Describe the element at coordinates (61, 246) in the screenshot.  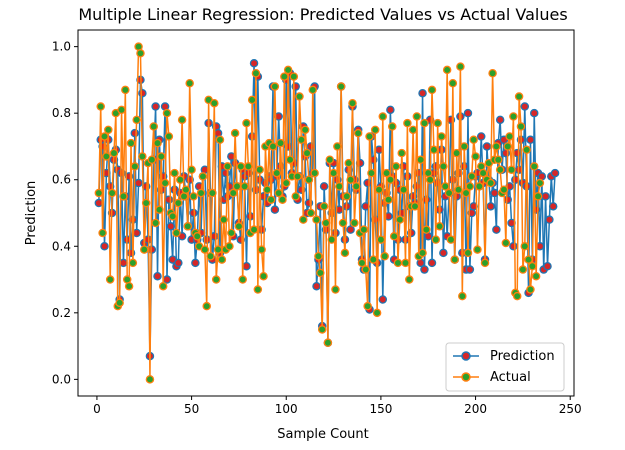
I see `y-tick-label: 0.4` at that location.